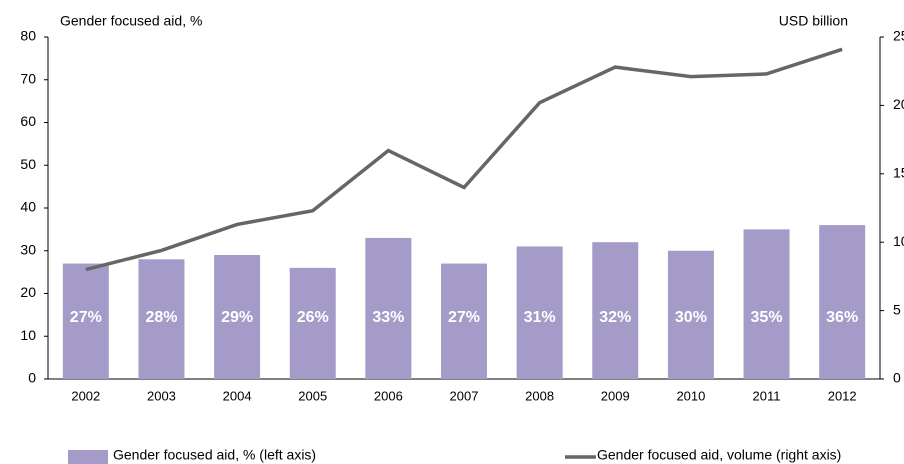 The width and height of the screenshot is (904, 464). I want to click on y-tick-label: 20, so click(28, 292).